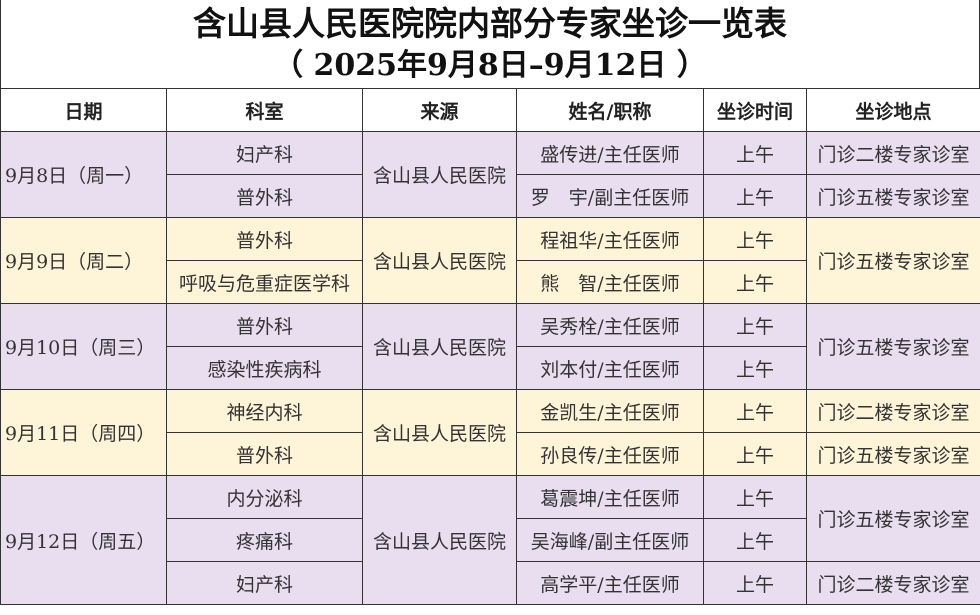  What do you see at coordinates (610, 153) in the screenshot?
I see `doctor-cell: 盛传进/主任医师` at bounding box center [610, 153].